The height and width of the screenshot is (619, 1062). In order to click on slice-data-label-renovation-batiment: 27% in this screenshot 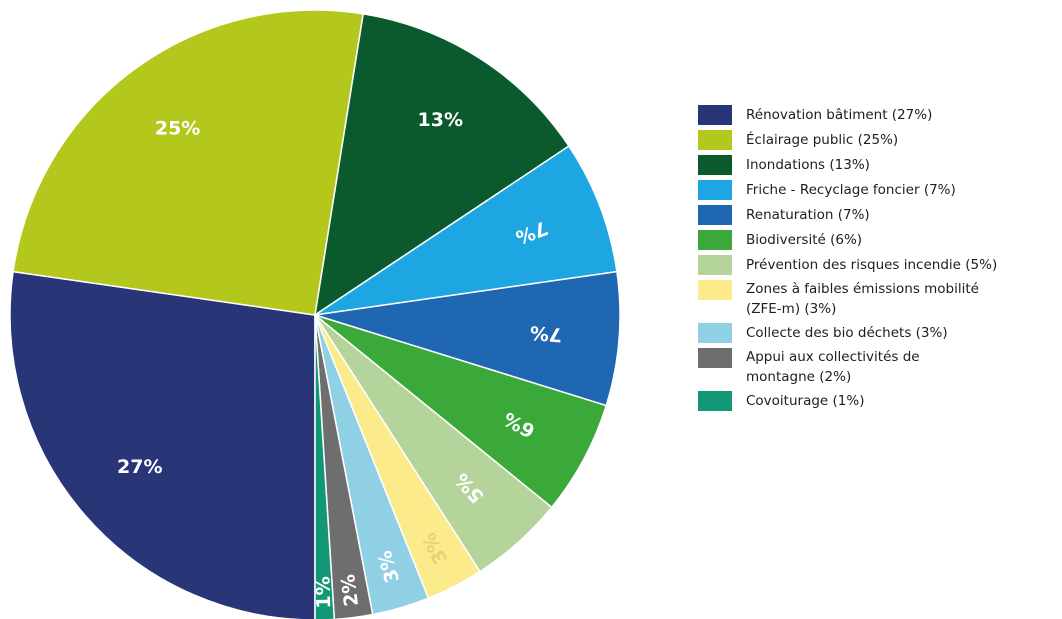, I will do `click(139, 467)`.